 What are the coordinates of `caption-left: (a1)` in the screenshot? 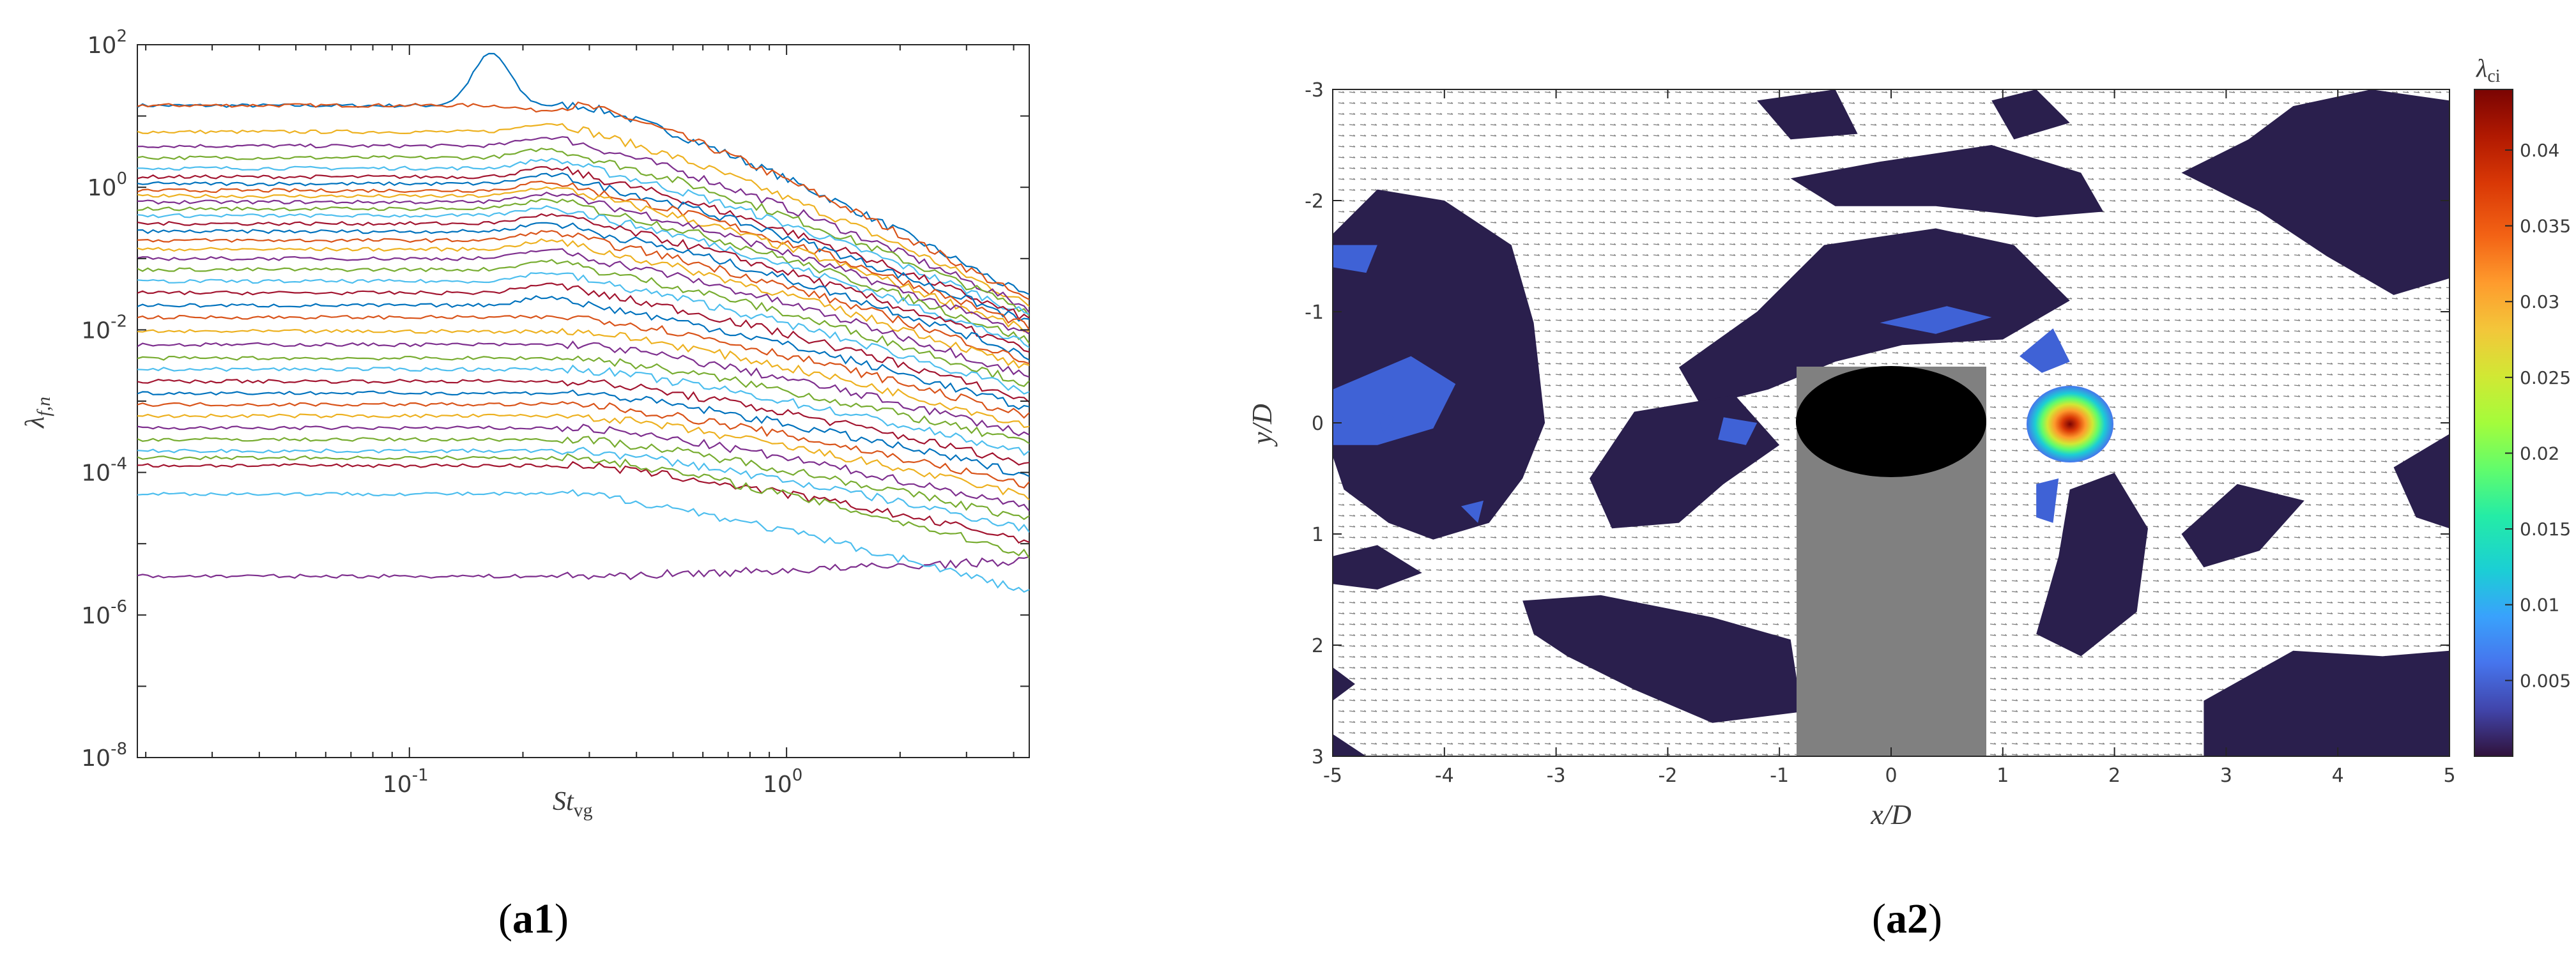 It's located at (533, 919).